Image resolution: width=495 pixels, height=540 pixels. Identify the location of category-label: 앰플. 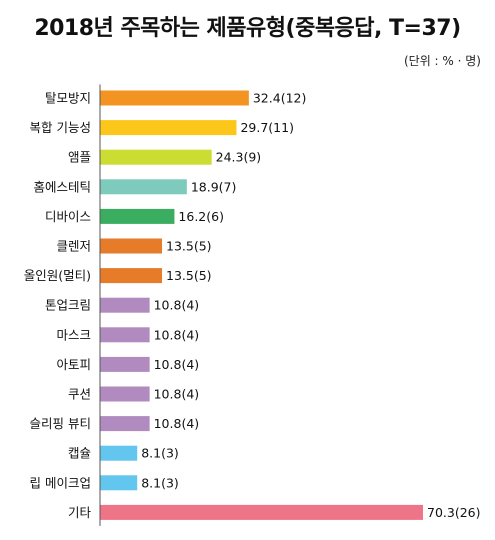
(79, 157).